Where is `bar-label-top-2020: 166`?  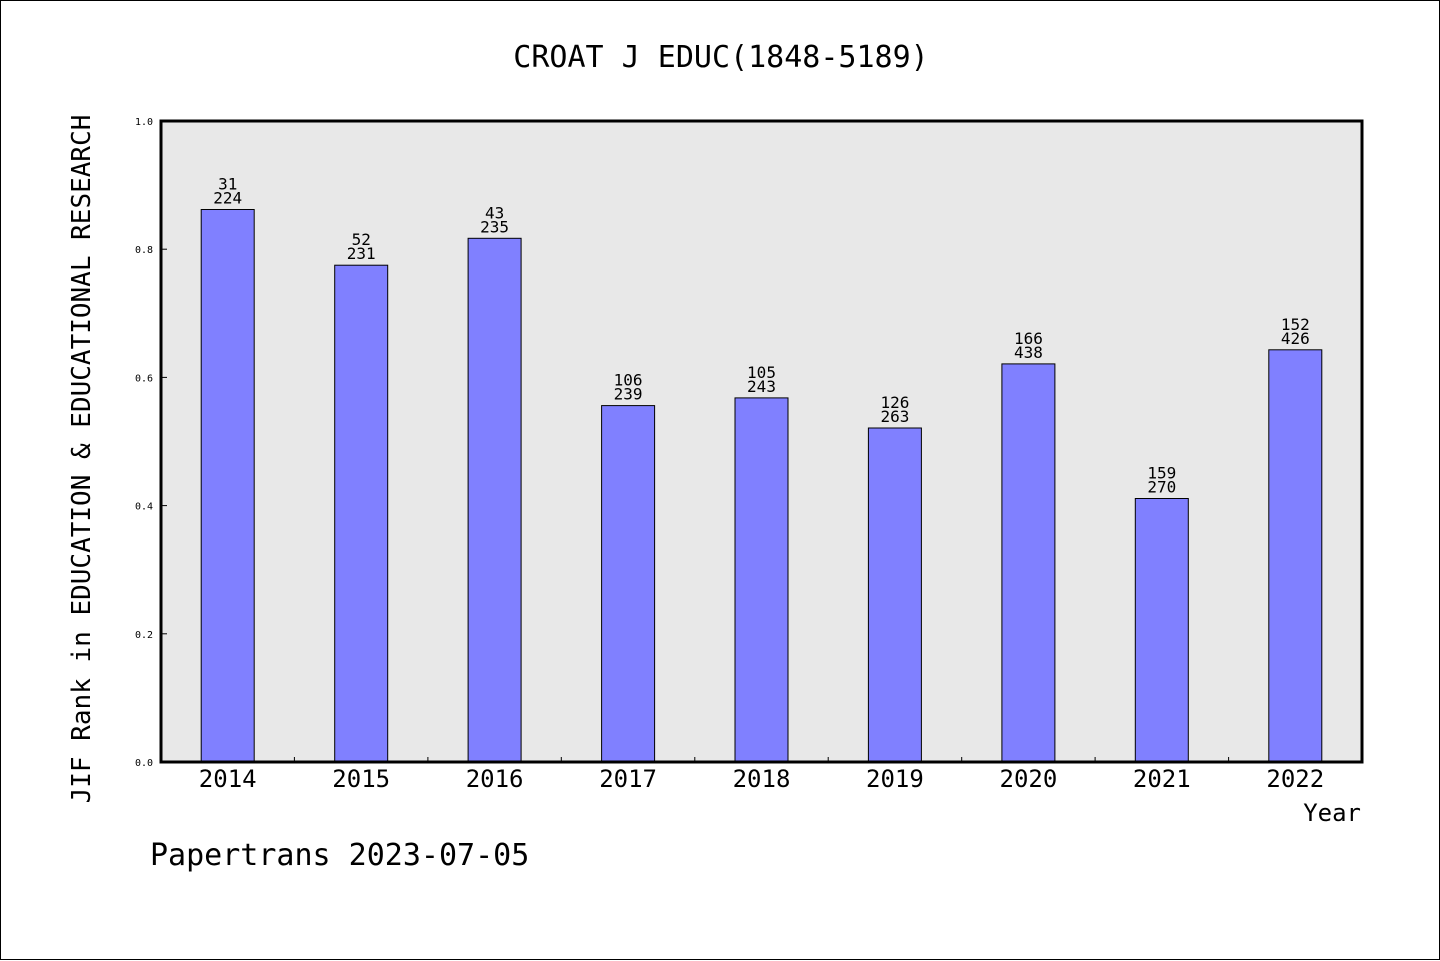
bar-label-top-2020: 166 is located at coordinates (1028, 338).